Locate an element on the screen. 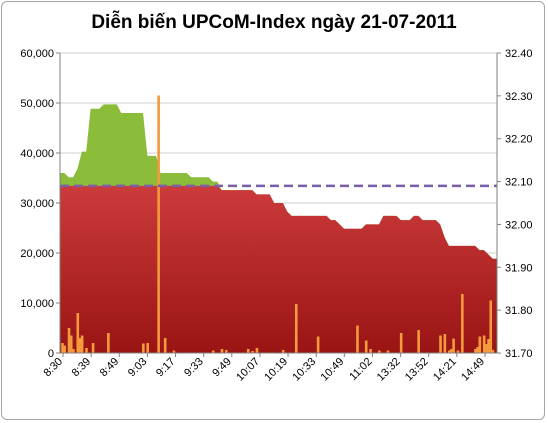 This screenshot has width=548, height=423. right-tick-label: 32.30 is located at coordinates (519, 97).